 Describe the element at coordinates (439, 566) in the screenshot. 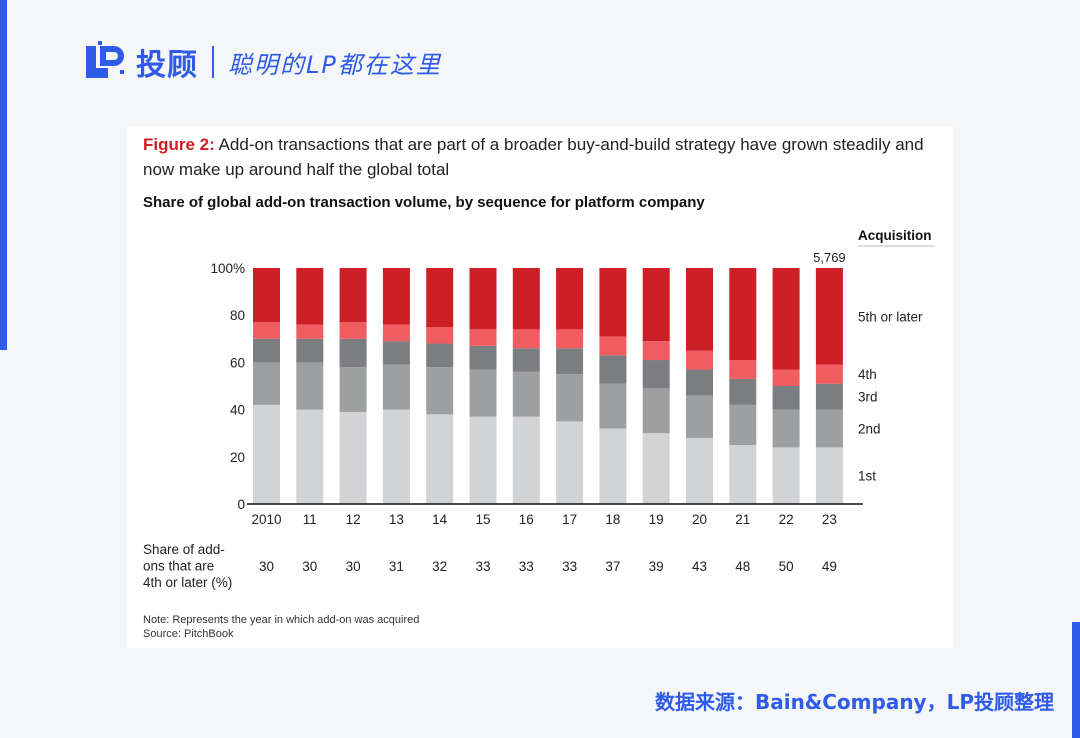

I see `share-value: 32` at that location.